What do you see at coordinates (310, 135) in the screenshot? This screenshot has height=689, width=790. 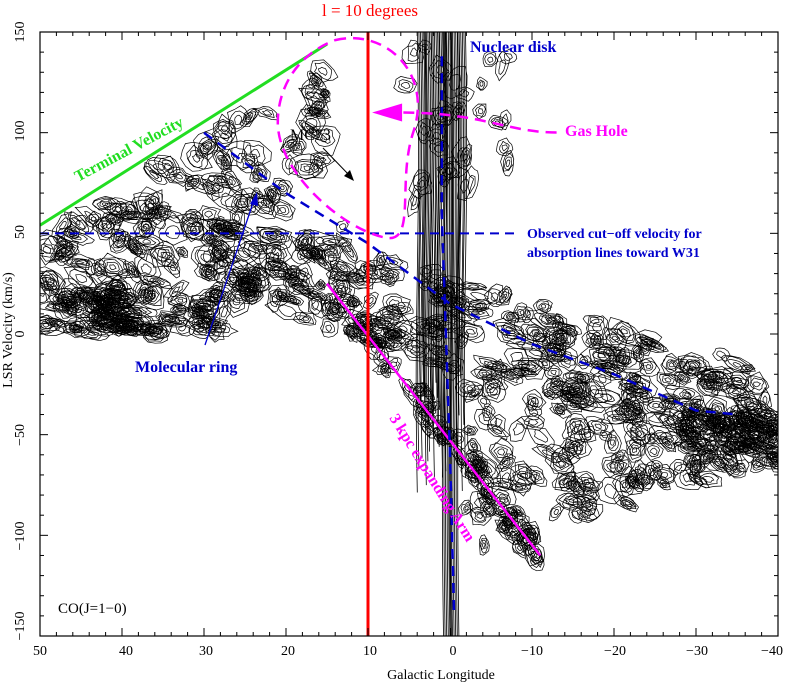 I see `mc73-label: MC73` at bounding box center [310, 135].